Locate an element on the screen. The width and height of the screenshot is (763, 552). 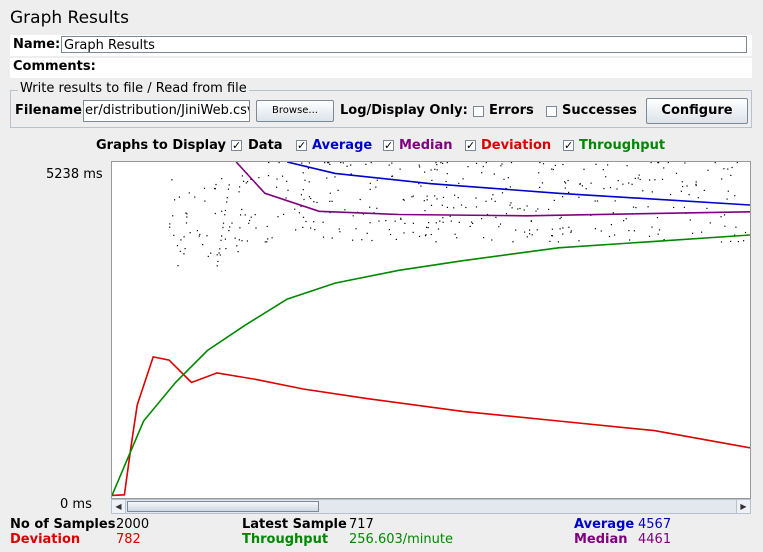
successes-checkbox is located at coordinates (551, 111).